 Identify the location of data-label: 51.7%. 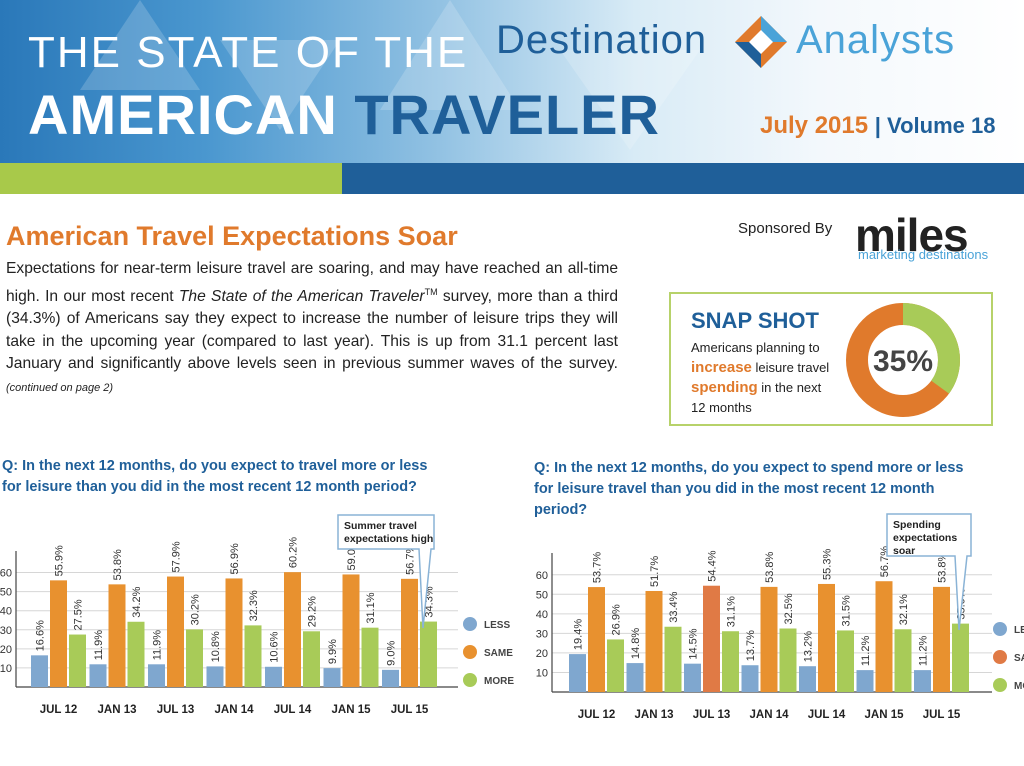
(655, 571).